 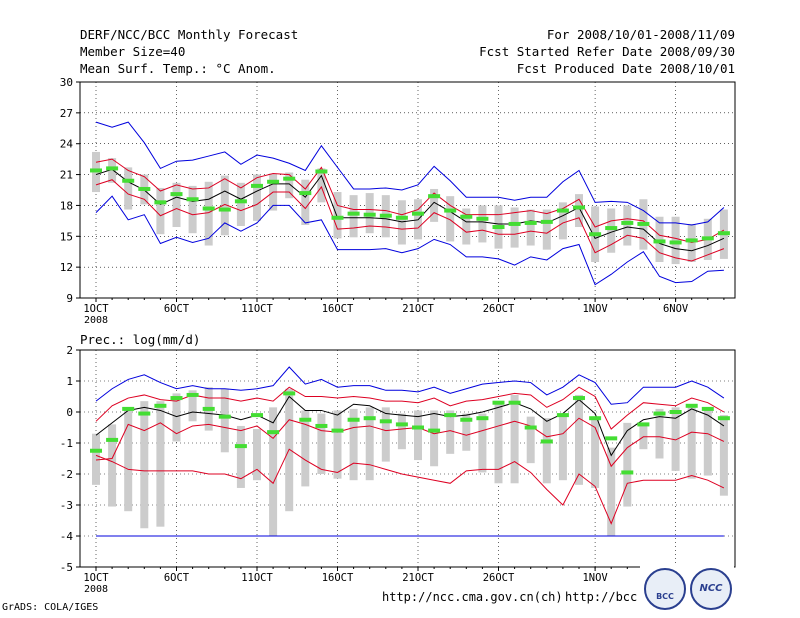 What do you see at coordinates (189, 34) in the screenshot?
I see `title-text: DERF/NCC/BCC Monthly Forecast` at bounding box center [189, 34].